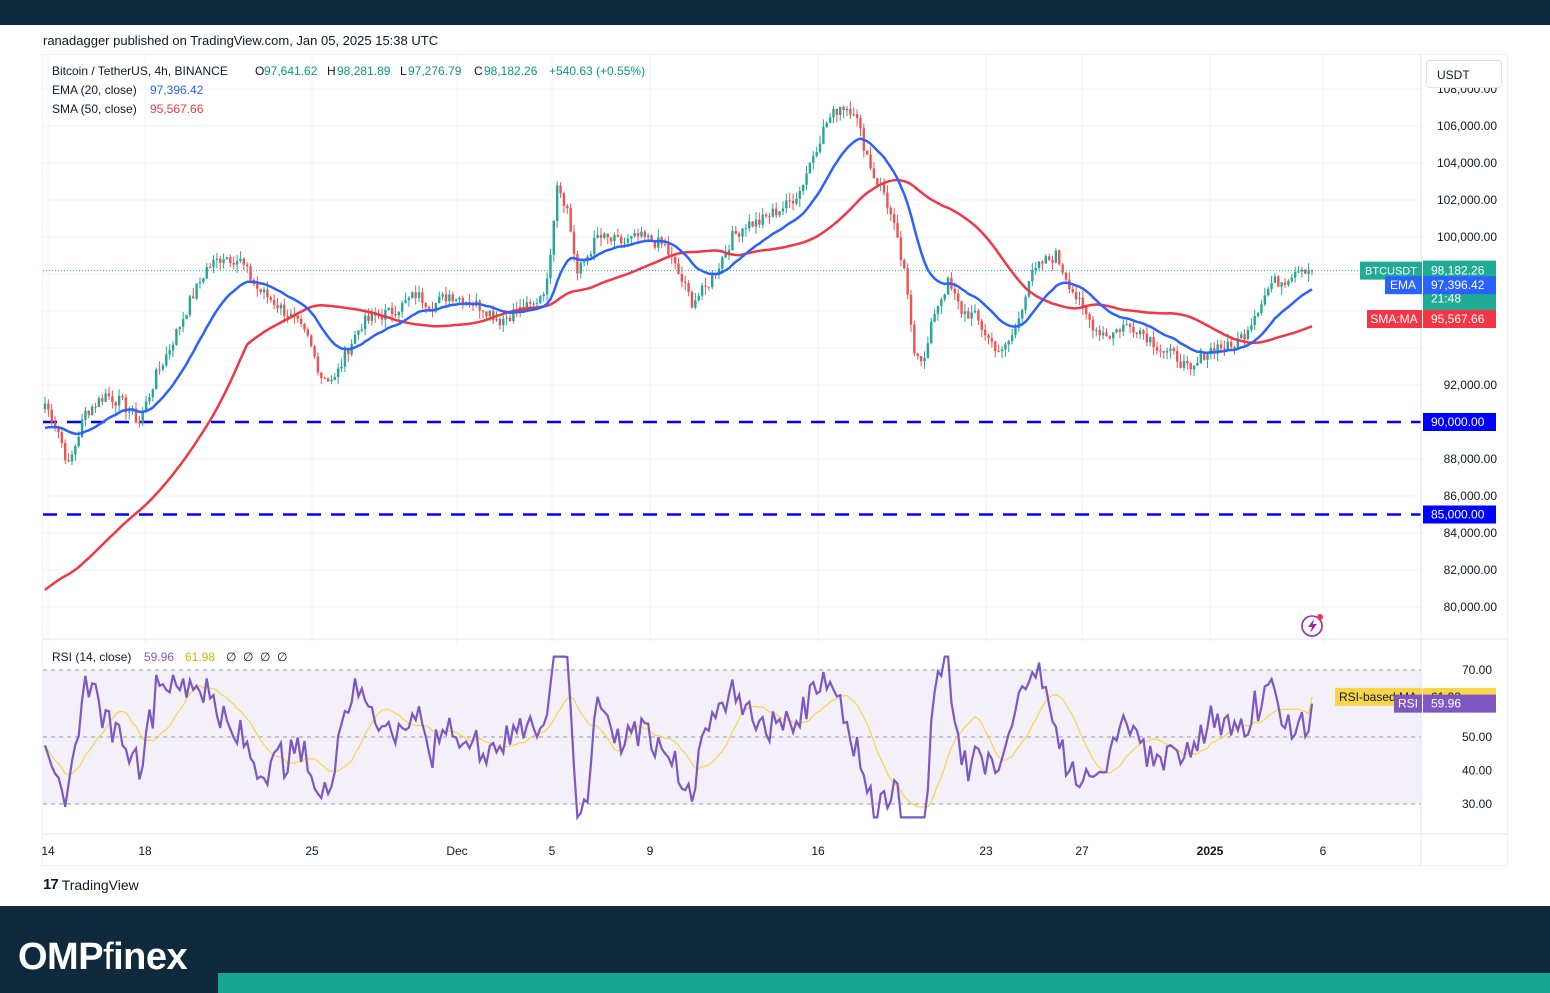 The height and width of the screenshot is (993, 1550). What do you see at coordinates (1459, 422) in the screenshot?
I see `level-90k-tag` at bounding box center [1459, 422].